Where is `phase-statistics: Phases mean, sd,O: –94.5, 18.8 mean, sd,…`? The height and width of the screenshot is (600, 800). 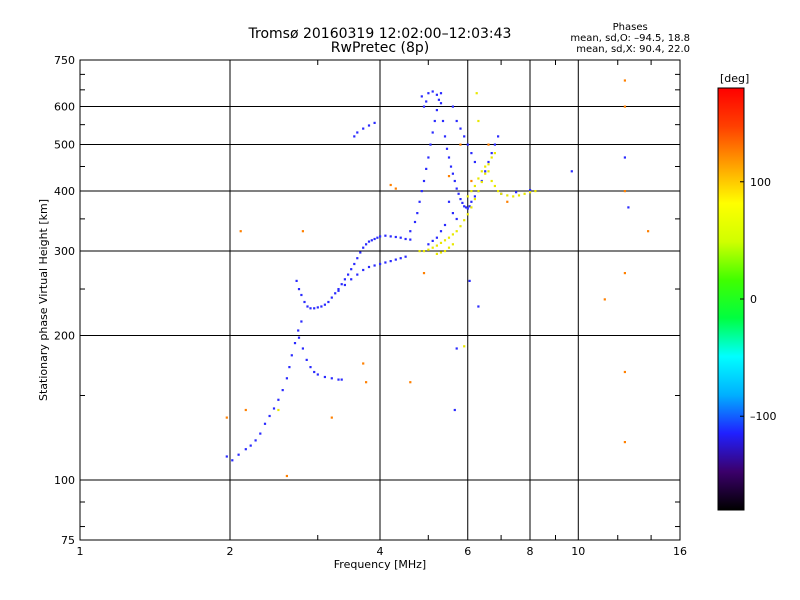
phase-statistics: Phases mean, sd,O: –94.5, 18.8 mean, sd,… is located at coordinates (630, 38).